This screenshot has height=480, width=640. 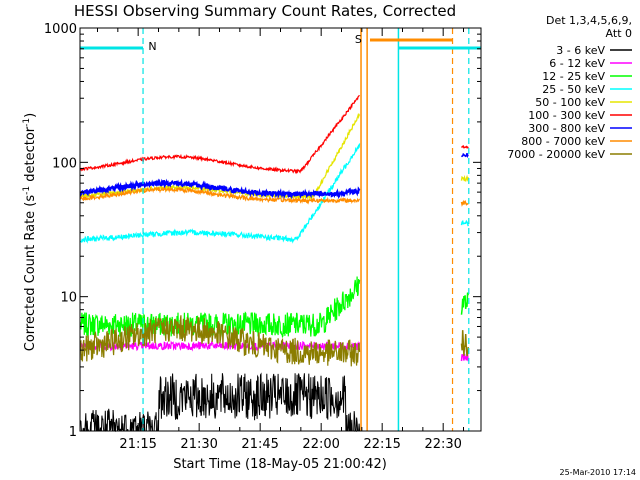 I want to click on x-tick-label: 21:30, so click(x=198, y=444).